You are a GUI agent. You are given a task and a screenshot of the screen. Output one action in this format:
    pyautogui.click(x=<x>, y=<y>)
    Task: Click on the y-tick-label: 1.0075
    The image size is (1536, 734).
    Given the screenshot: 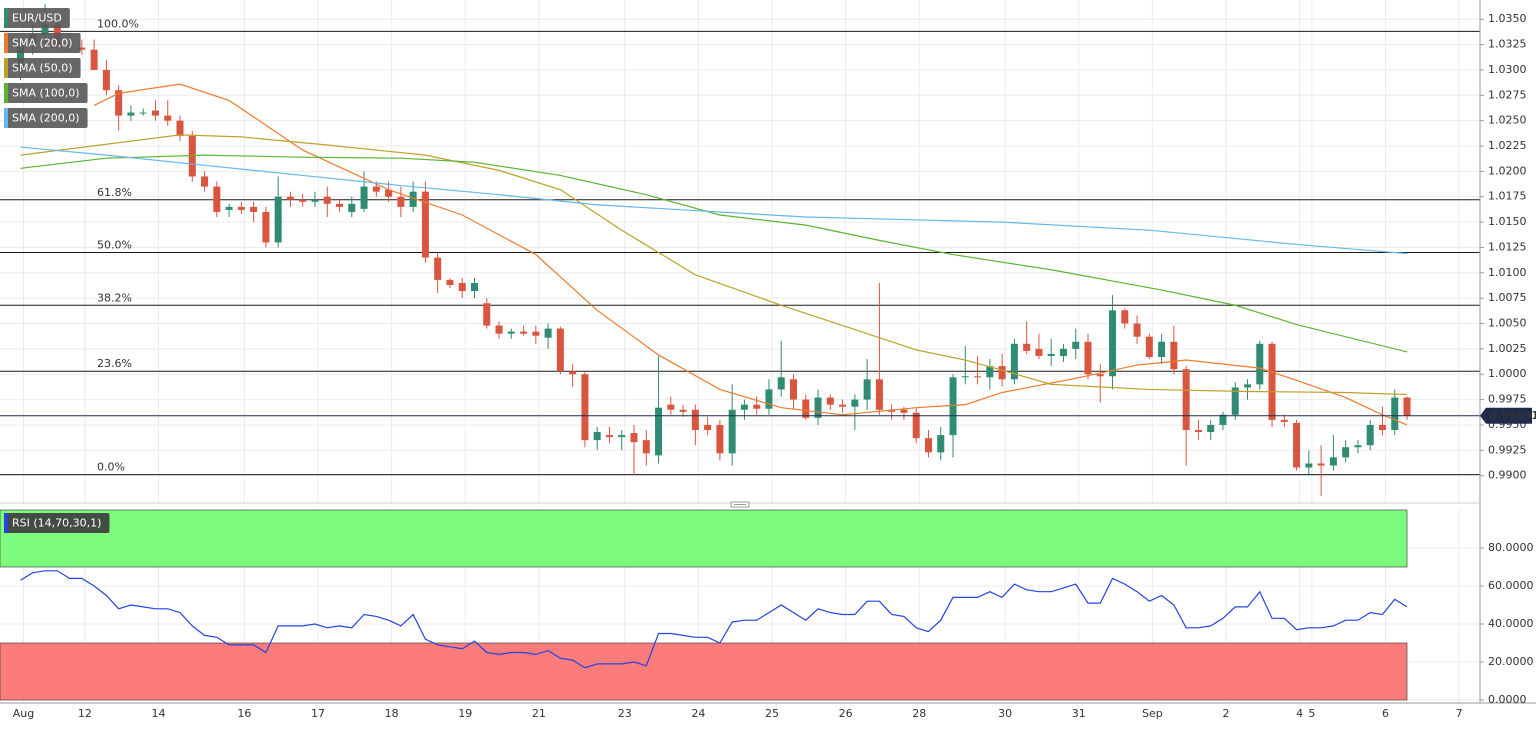 What is the action you would take?
    pyautogui.click(x=1507, y=297)
    